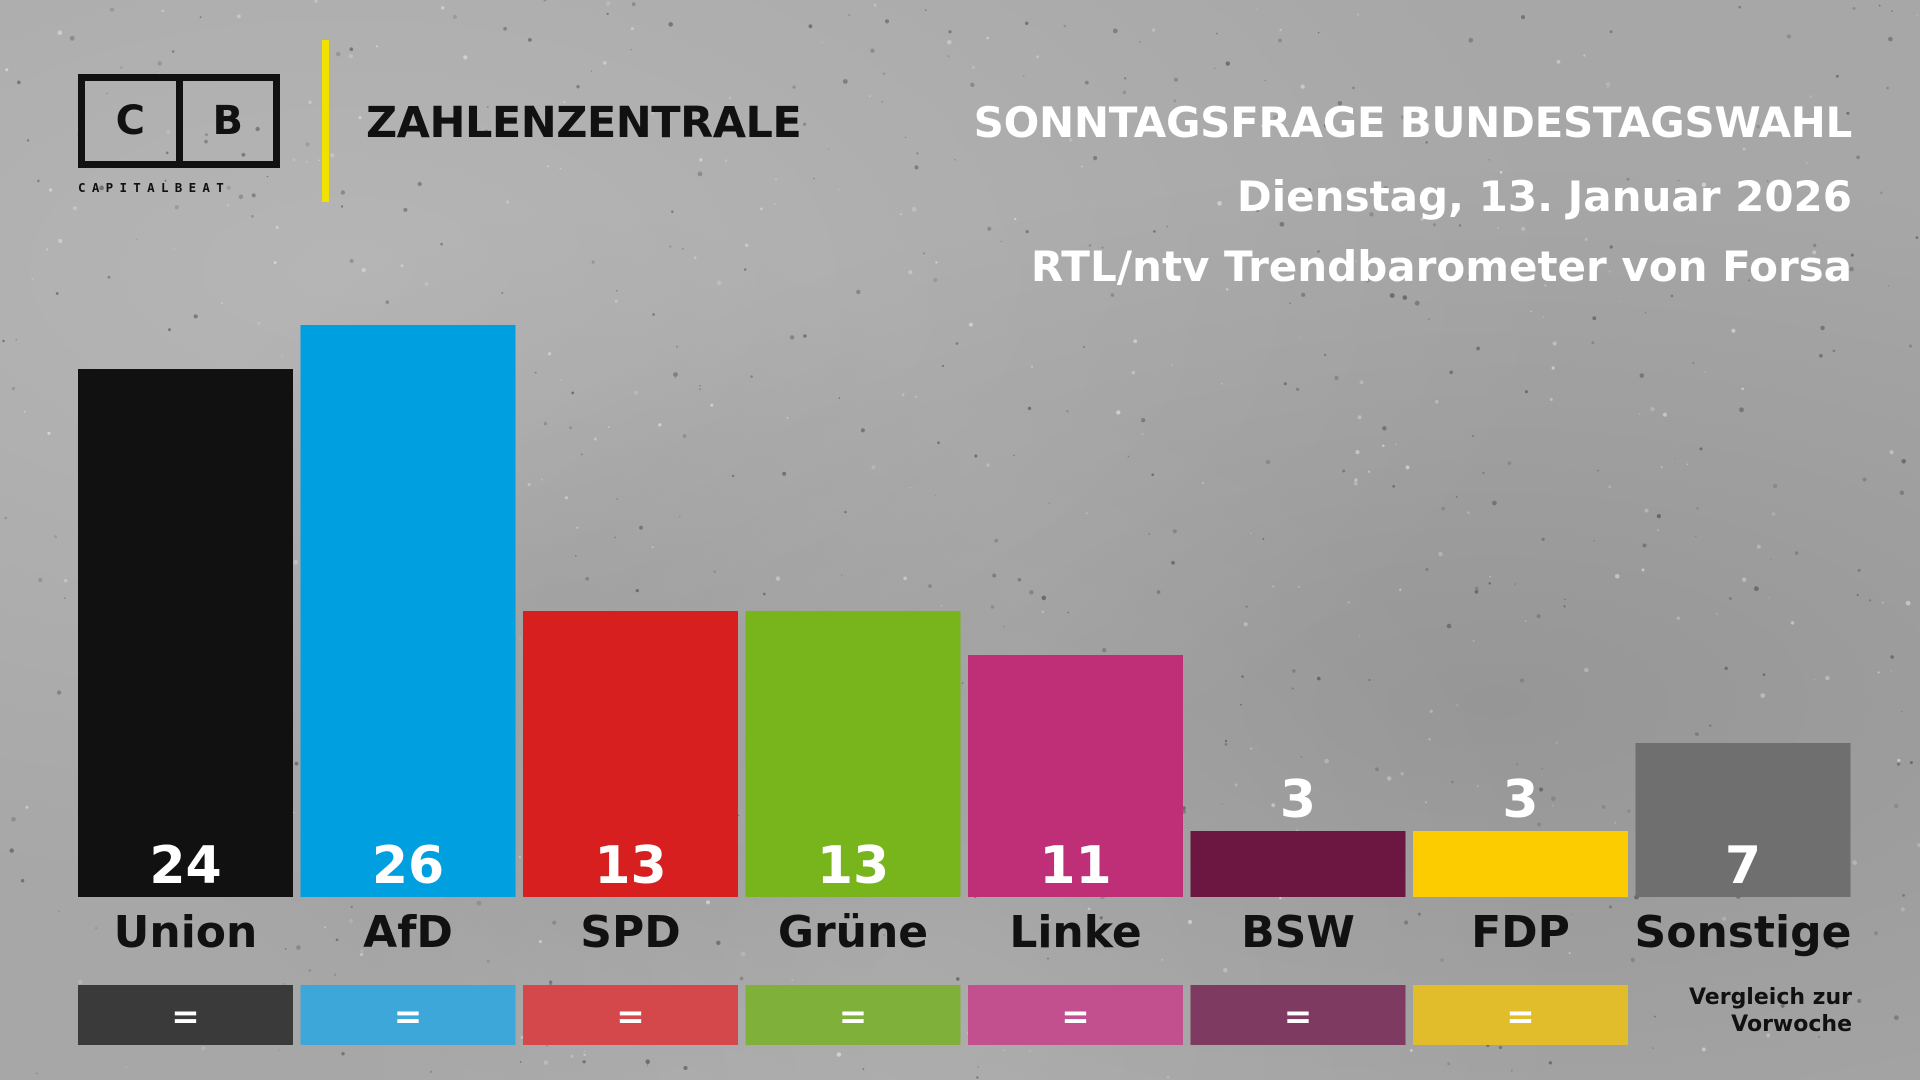  What do you see at coordinates (1298, 1015) in the screenshot?
I see `change-box-bsw` at bounding box center [1298, 1015].